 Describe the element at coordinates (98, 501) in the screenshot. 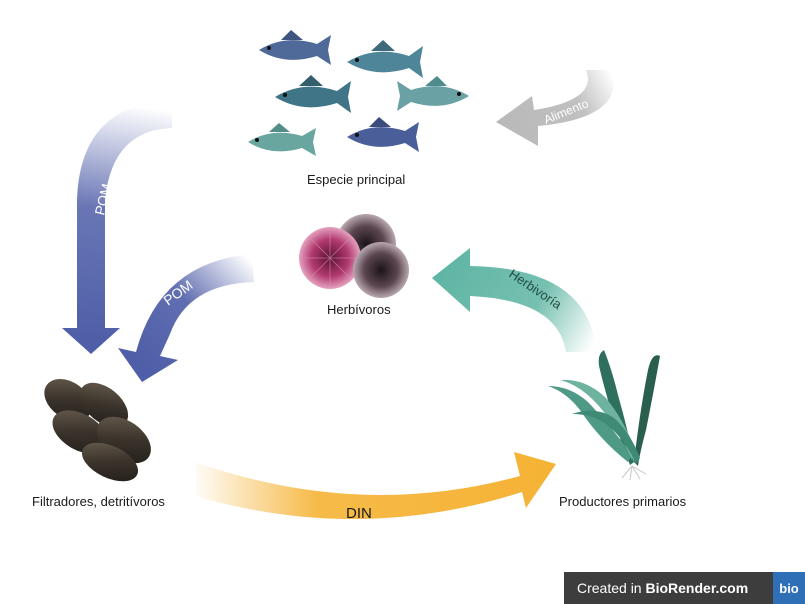

I see `mussels-label: Filtradores, detritívoros` at that location.